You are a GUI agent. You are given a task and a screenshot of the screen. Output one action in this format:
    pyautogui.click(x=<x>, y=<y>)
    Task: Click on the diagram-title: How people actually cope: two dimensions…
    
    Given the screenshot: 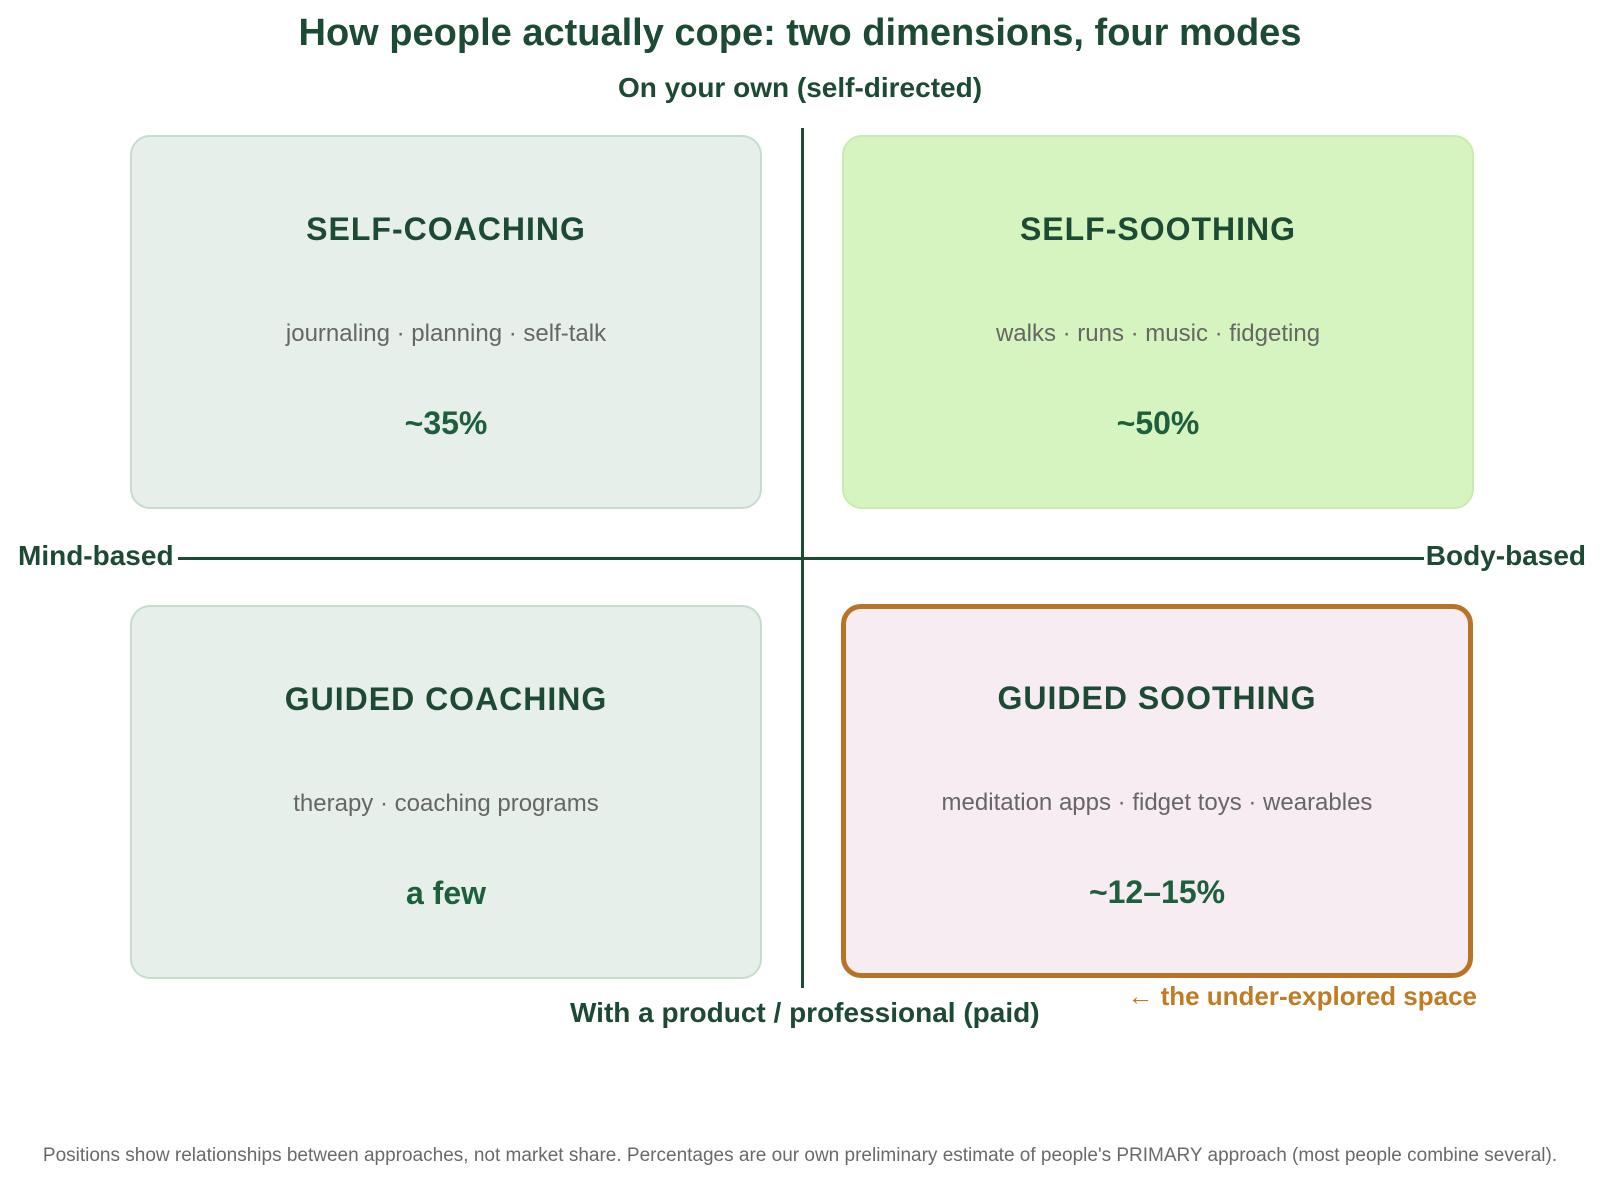 What is the action you would take?
    pyautogui.click(x=800, y=33)
    